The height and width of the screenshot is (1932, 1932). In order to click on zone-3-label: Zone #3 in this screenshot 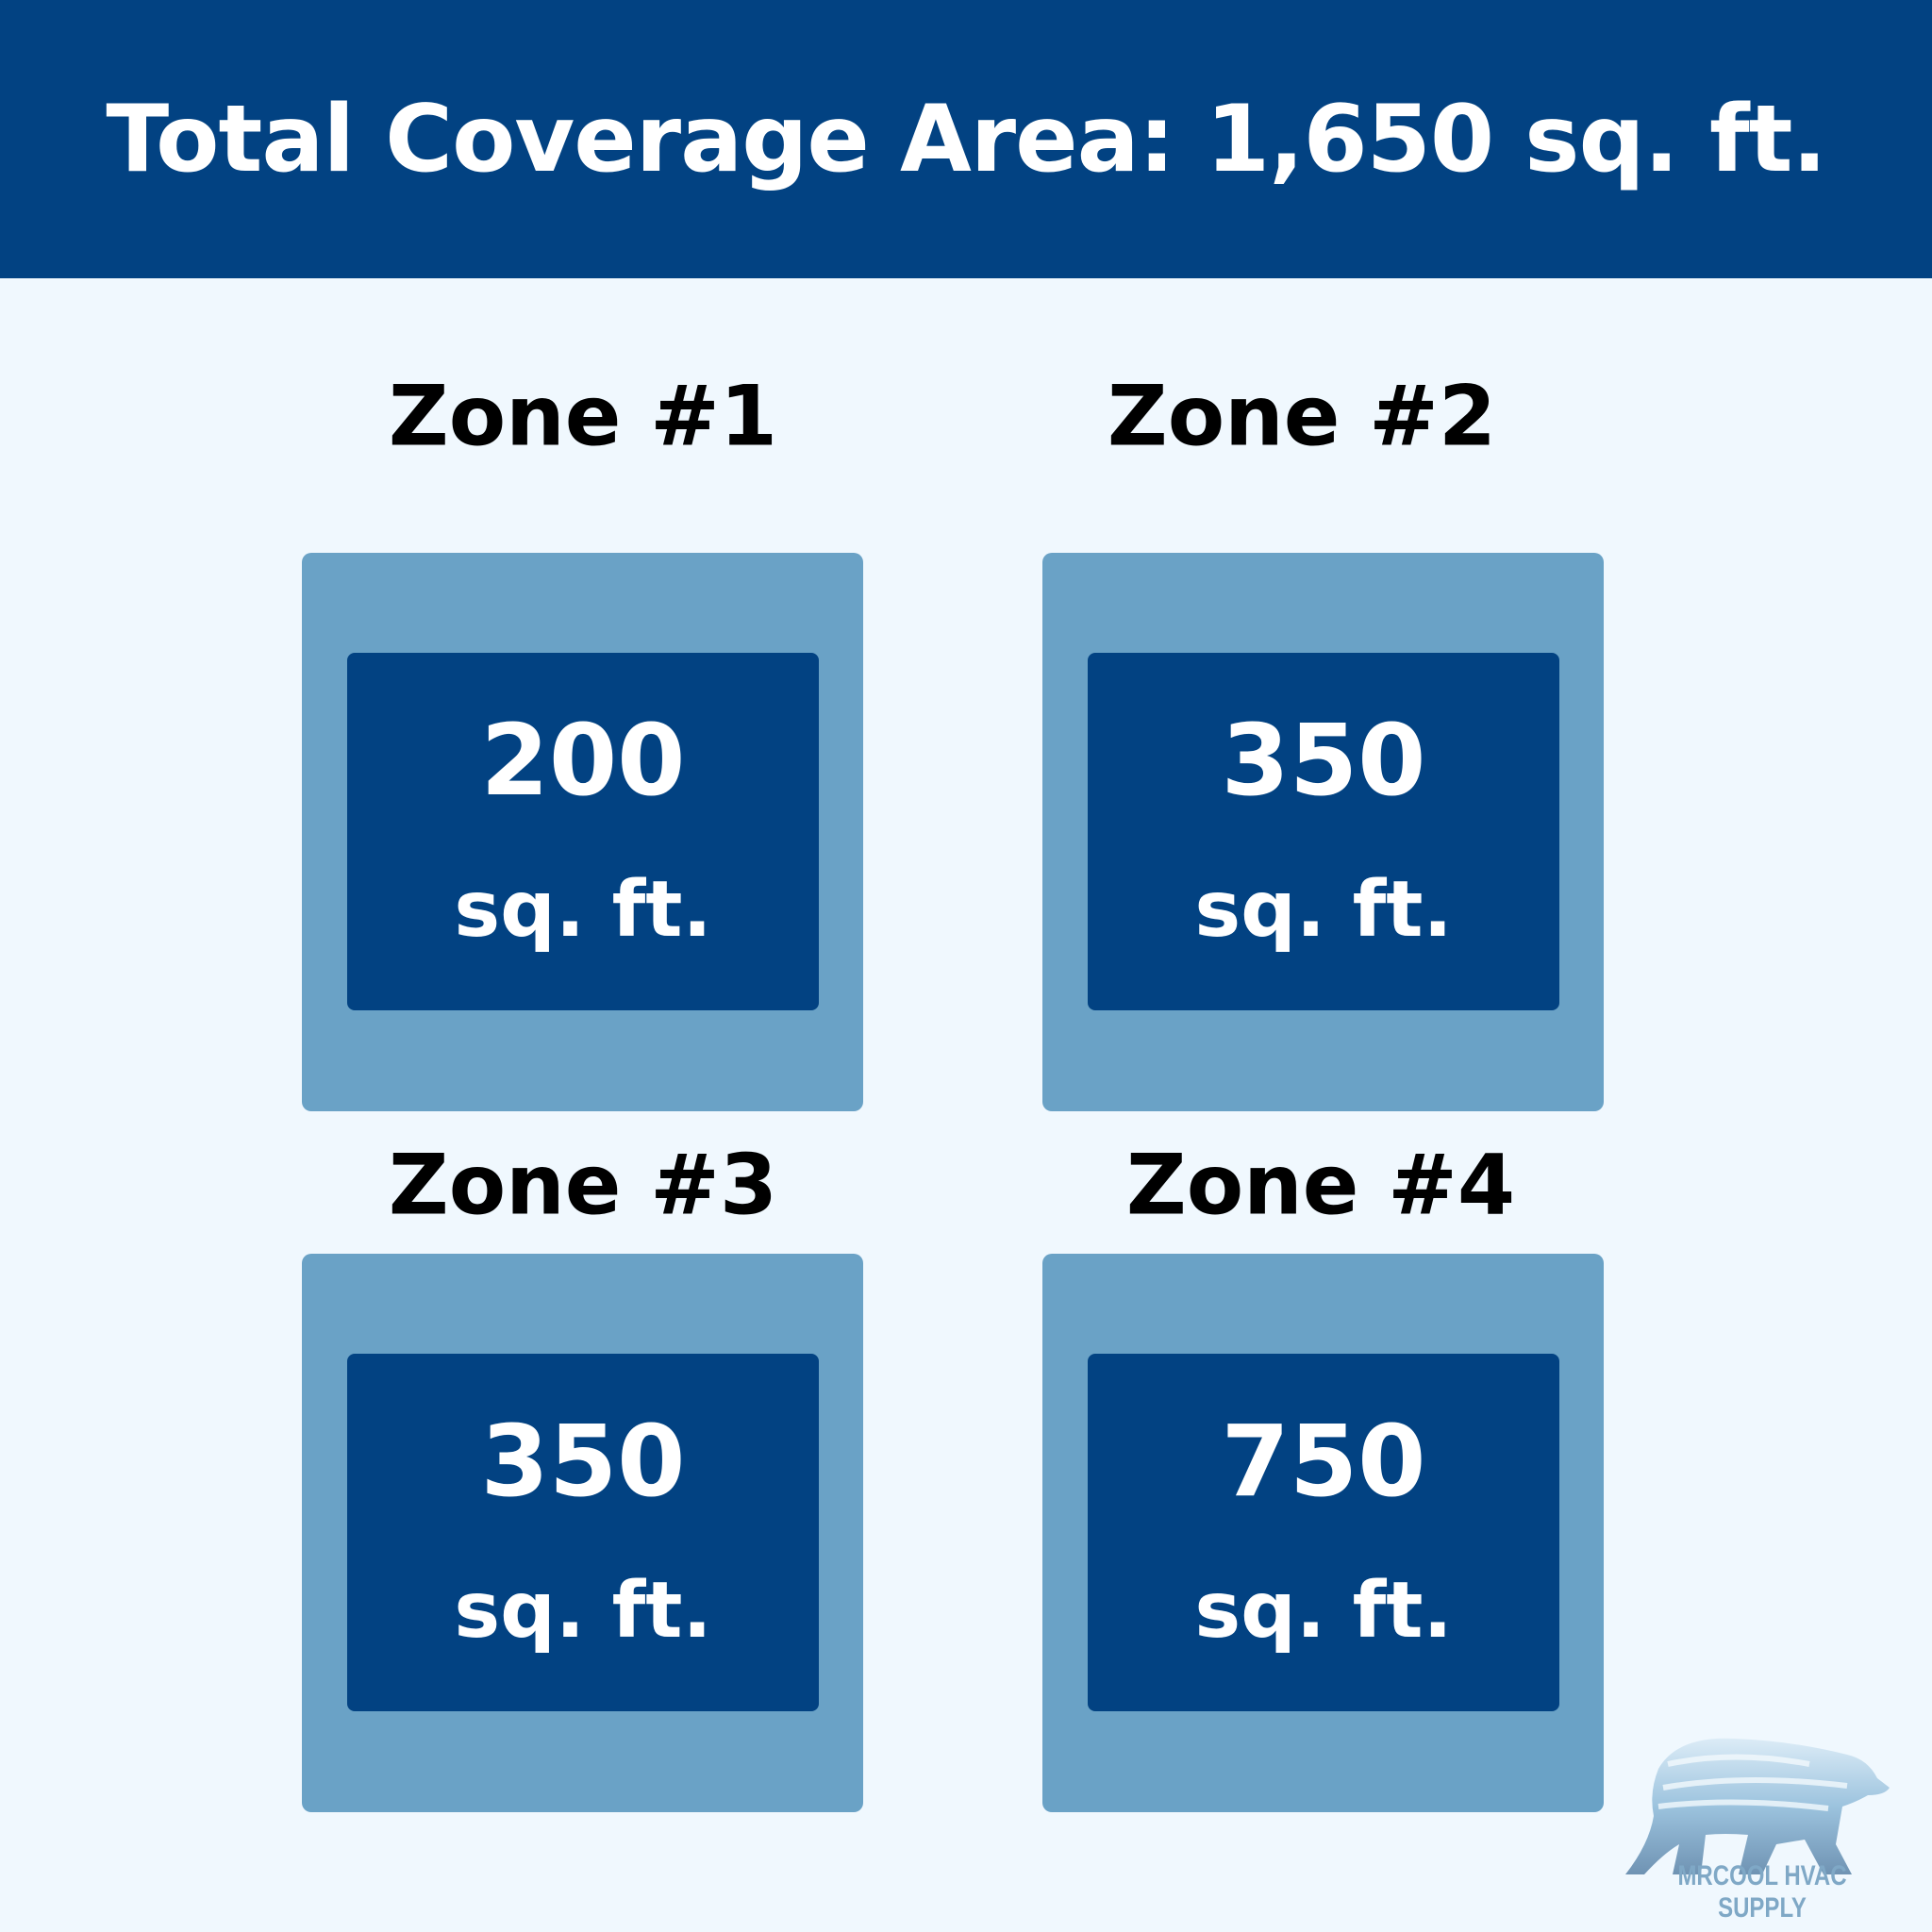, I will do `click(583, 1185)`.